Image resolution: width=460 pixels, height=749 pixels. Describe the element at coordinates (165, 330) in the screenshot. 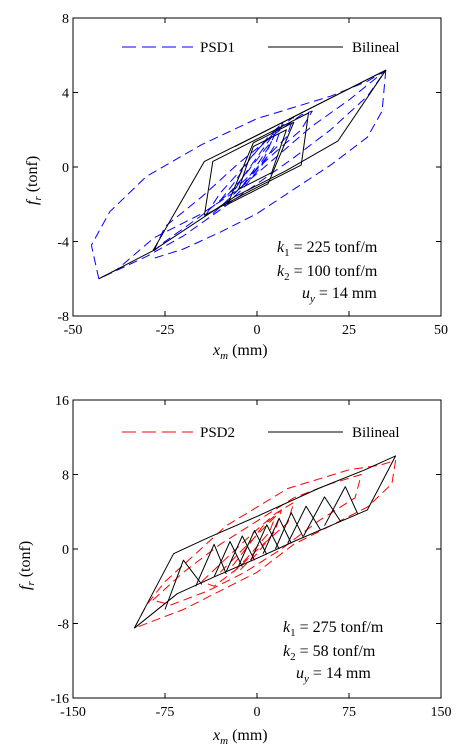

I see `x-tick-label: -25` at that location.